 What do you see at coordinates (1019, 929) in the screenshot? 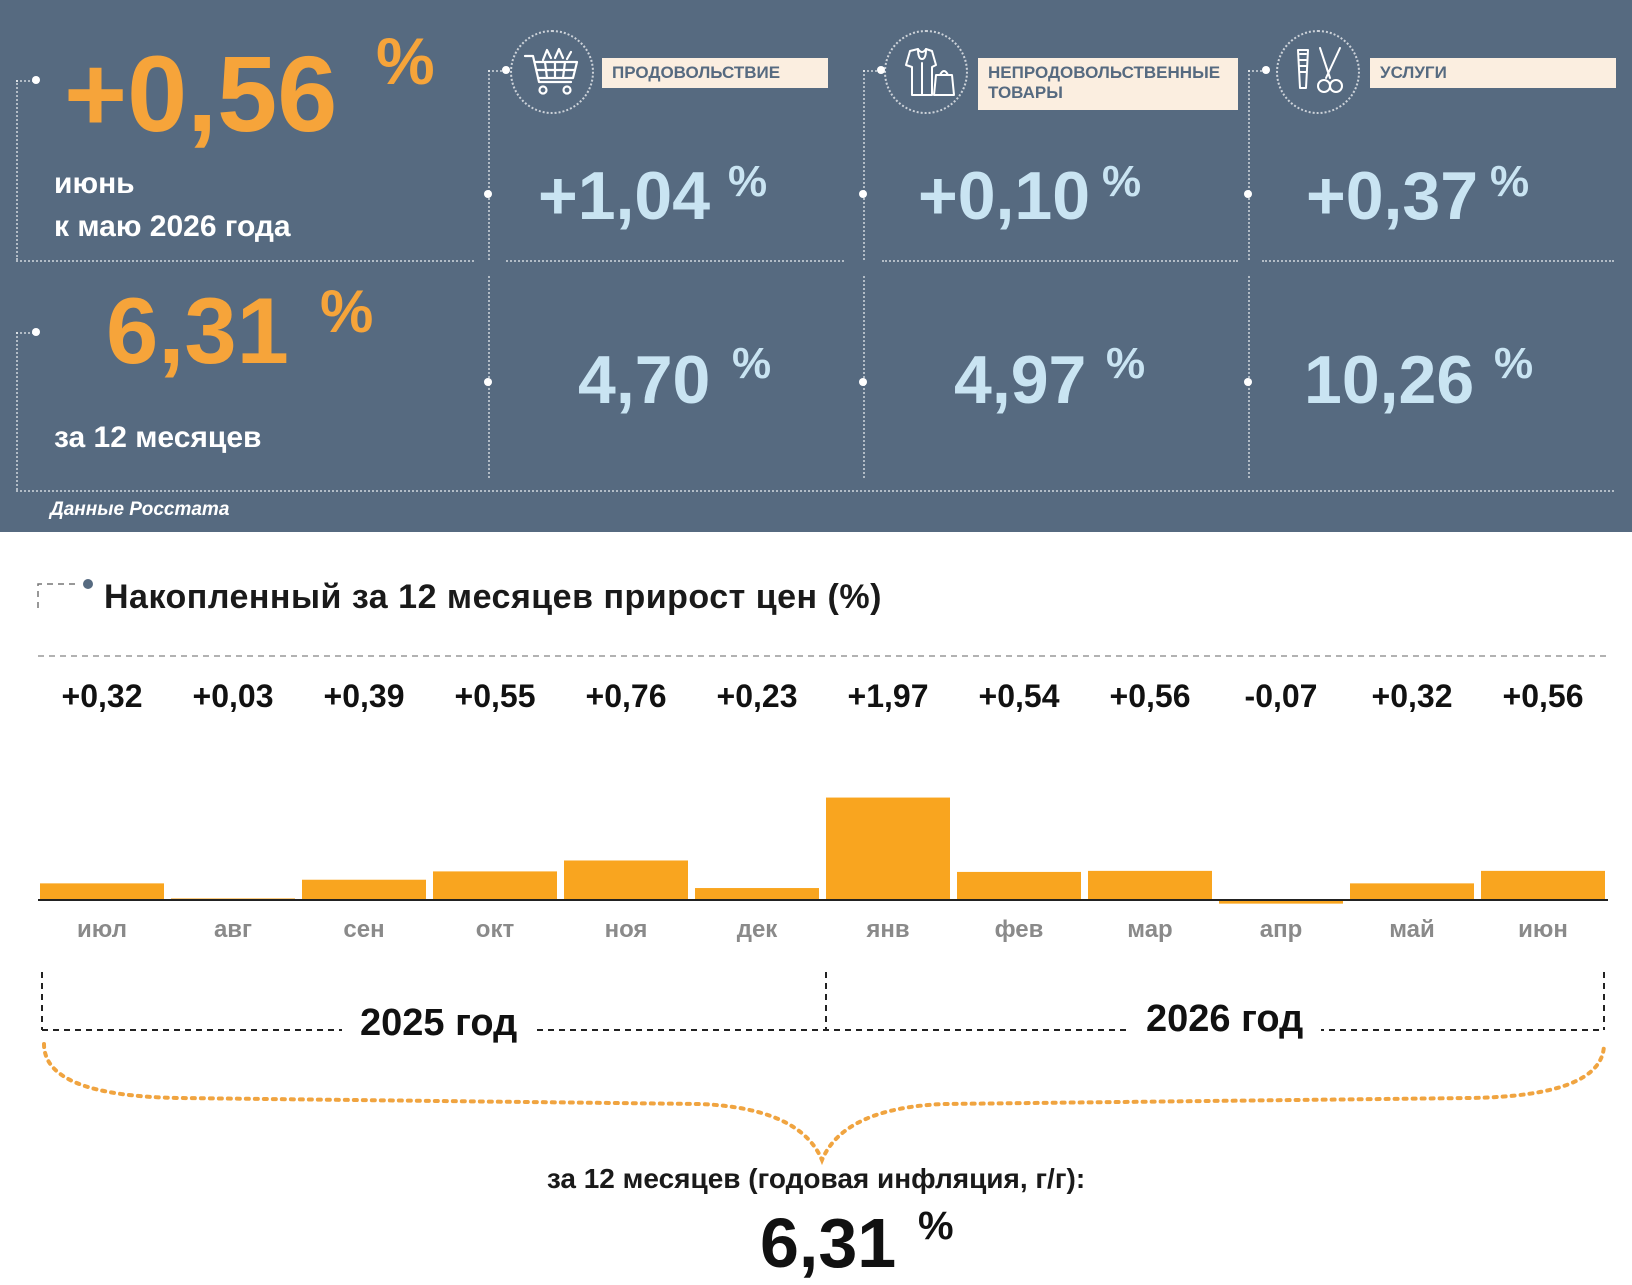
I see `tick-label-фев: фев` at bounding box center [1019, 929].